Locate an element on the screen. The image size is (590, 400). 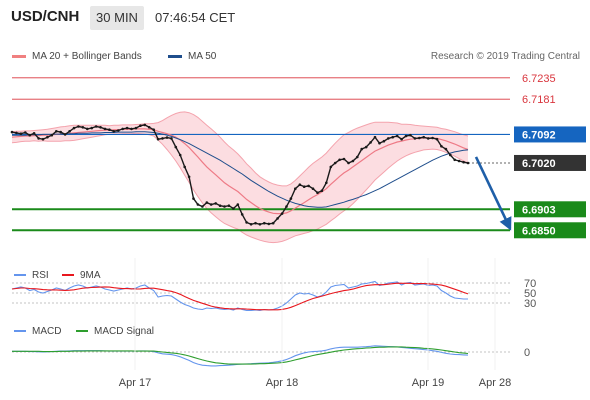
price-level-tag-6.6850 is located at coordinates (550, 230).